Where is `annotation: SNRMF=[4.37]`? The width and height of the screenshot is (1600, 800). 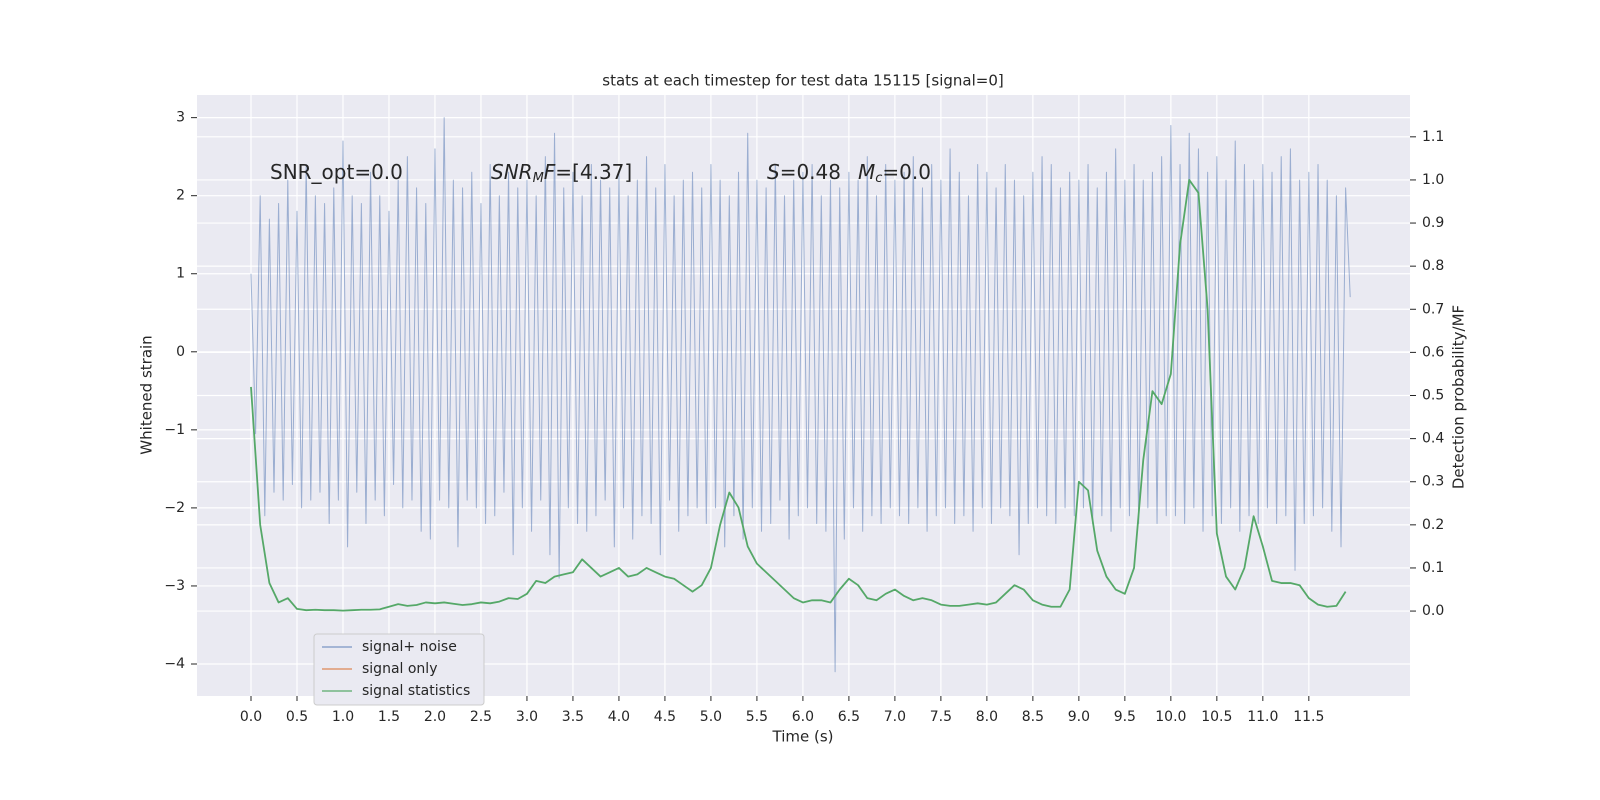
annotation: SNRMF=[4.37] is located at coordinates (561, 173).